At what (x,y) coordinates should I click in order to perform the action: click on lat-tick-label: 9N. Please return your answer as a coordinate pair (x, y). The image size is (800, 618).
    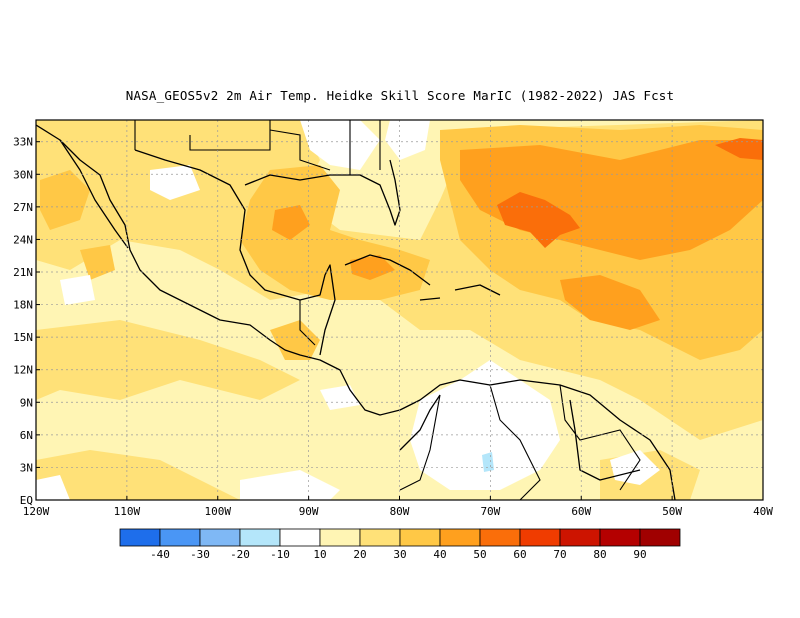
    Looking at the image, I should click on (26, 402).